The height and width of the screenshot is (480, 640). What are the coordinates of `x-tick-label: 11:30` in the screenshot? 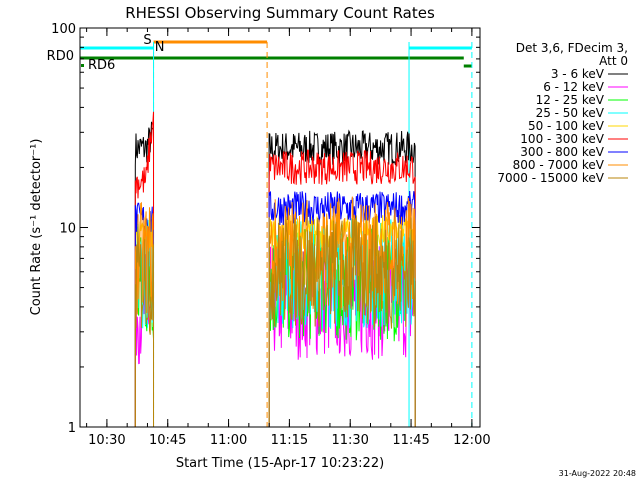 It's located at (349, 440).